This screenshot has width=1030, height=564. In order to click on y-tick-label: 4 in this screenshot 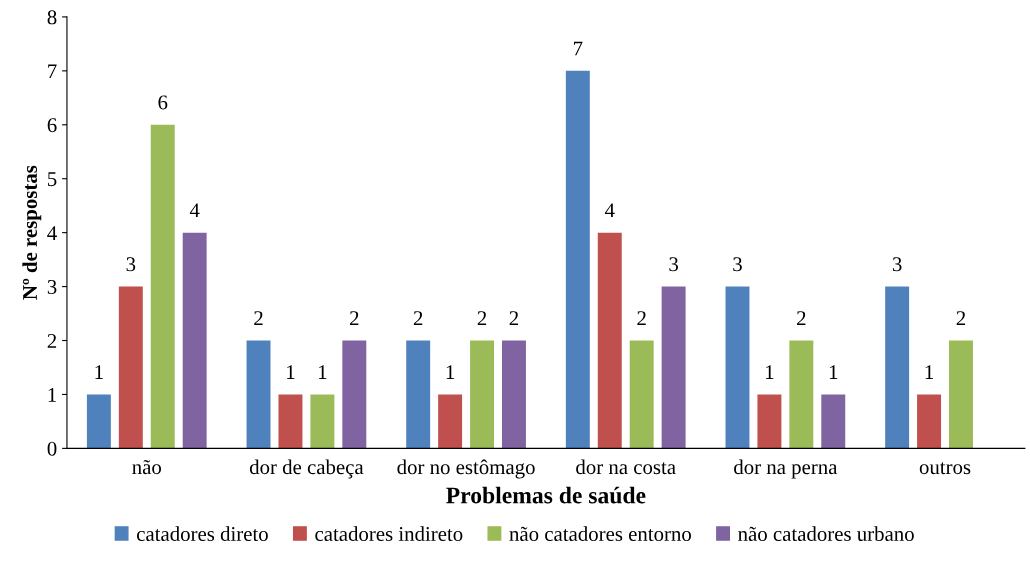, I will do `click(52, 233)`.